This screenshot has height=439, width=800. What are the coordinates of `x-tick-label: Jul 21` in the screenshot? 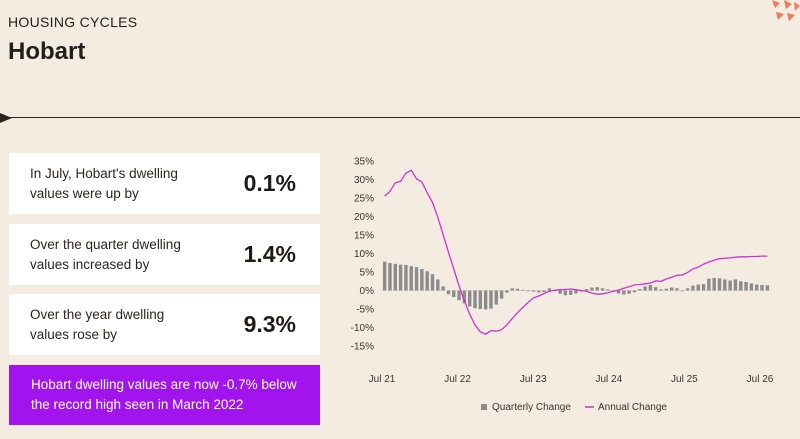 It's located at (382, 379).